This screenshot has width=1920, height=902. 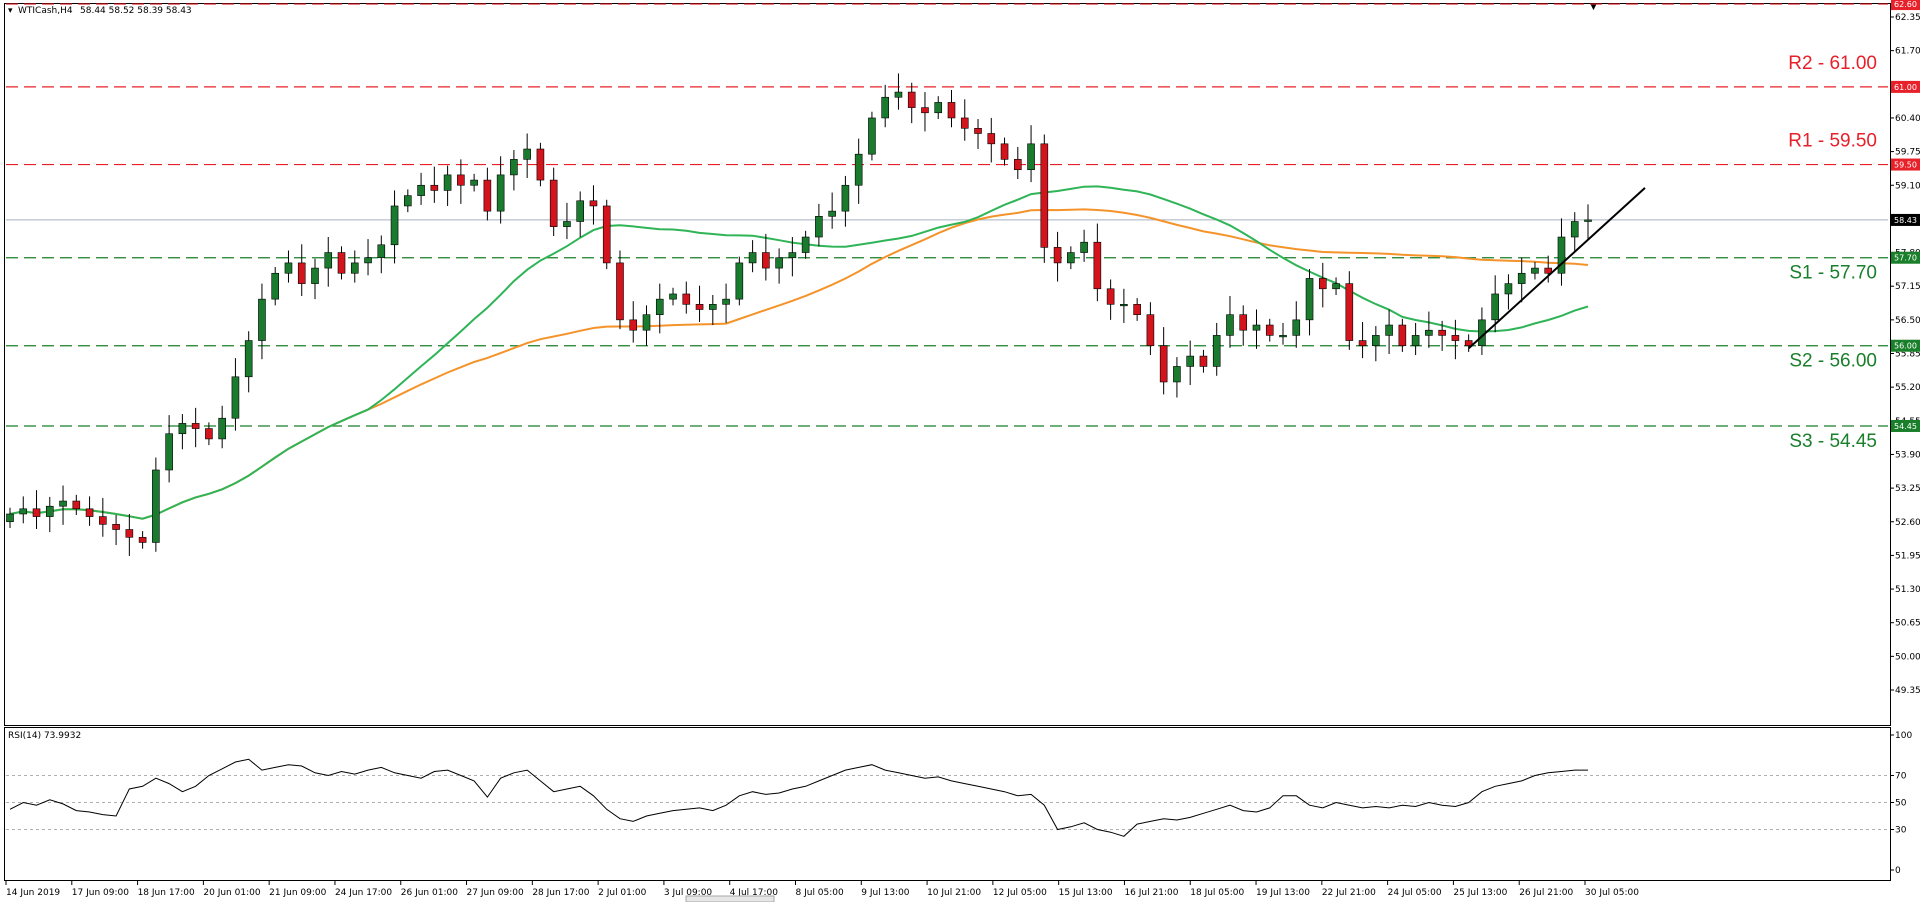 I want to click on level-label: S2 - 56.00, so click(x=1833, y=361).